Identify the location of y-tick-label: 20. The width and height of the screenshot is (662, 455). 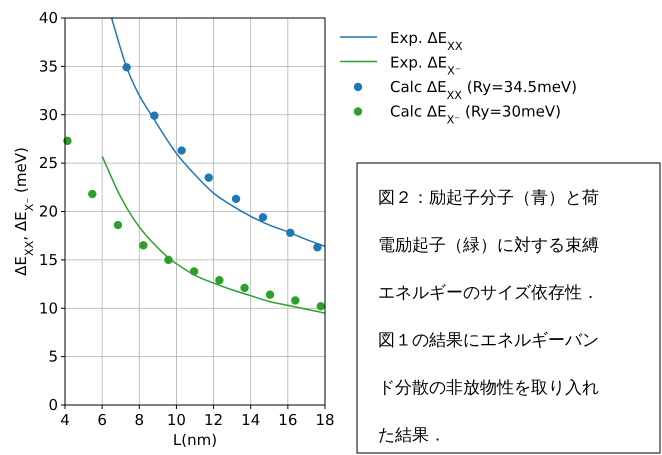
(48, 211).